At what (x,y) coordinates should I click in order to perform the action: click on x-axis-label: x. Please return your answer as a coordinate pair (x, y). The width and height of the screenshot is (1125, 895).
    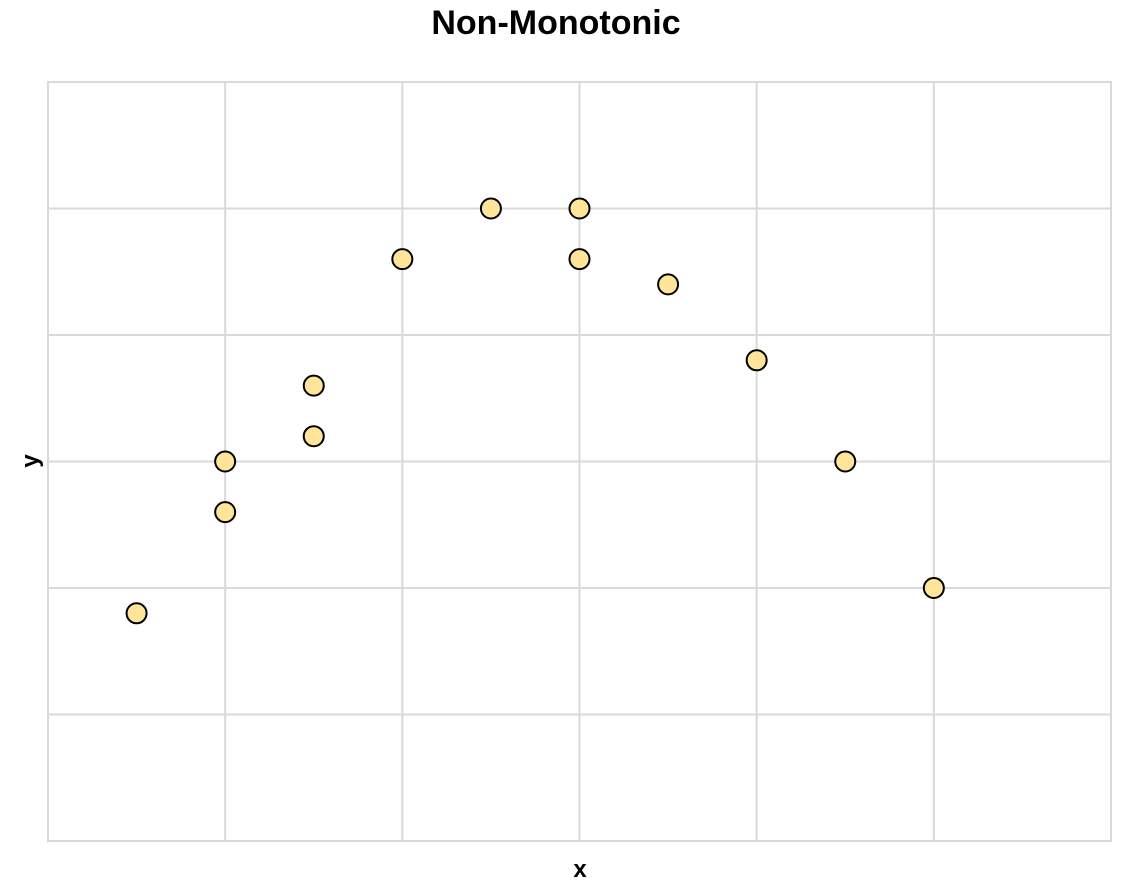
    Looking at the image, I should click on (580, 869).